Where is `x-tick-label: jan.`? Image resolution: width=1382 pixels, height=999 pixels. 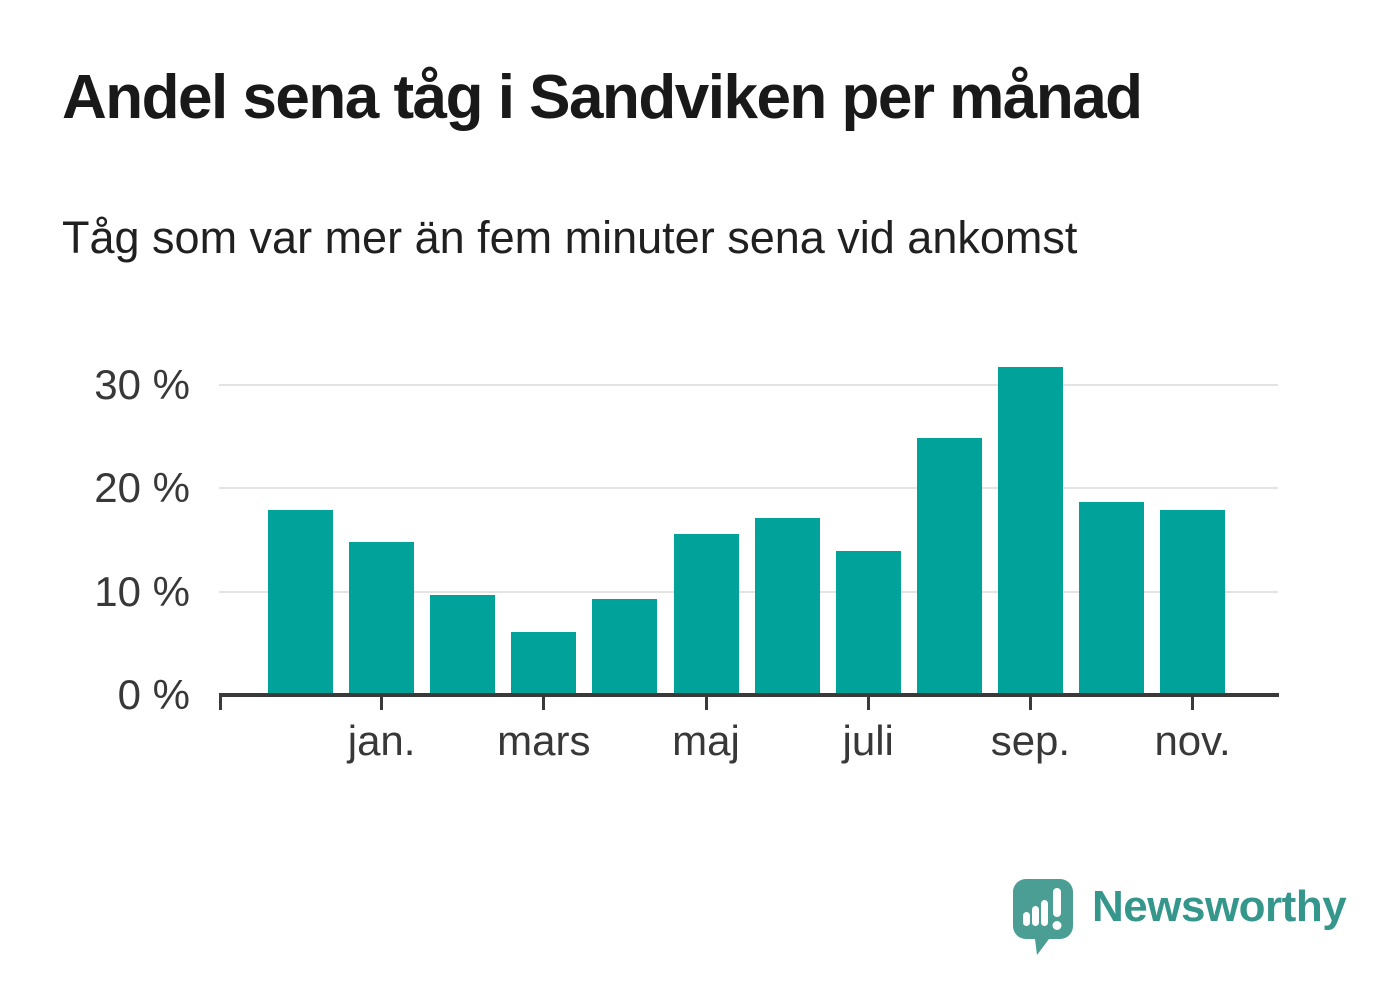 x-tick-label: jan. is located at coordinates (381, 740).